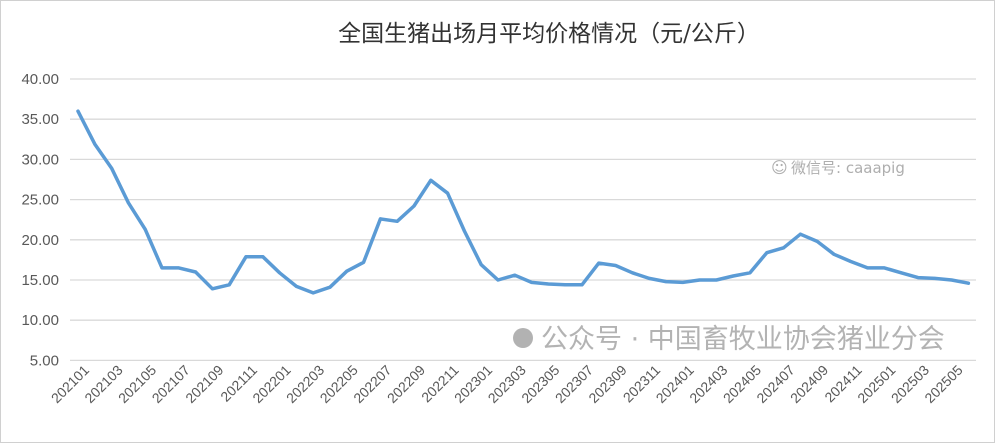 This screenshot has width=1000, height=446. What do you see at coordinates (607, 384) in the screenshot?
I see `x-tick-label: 202309` at bounding box center [607, 384].